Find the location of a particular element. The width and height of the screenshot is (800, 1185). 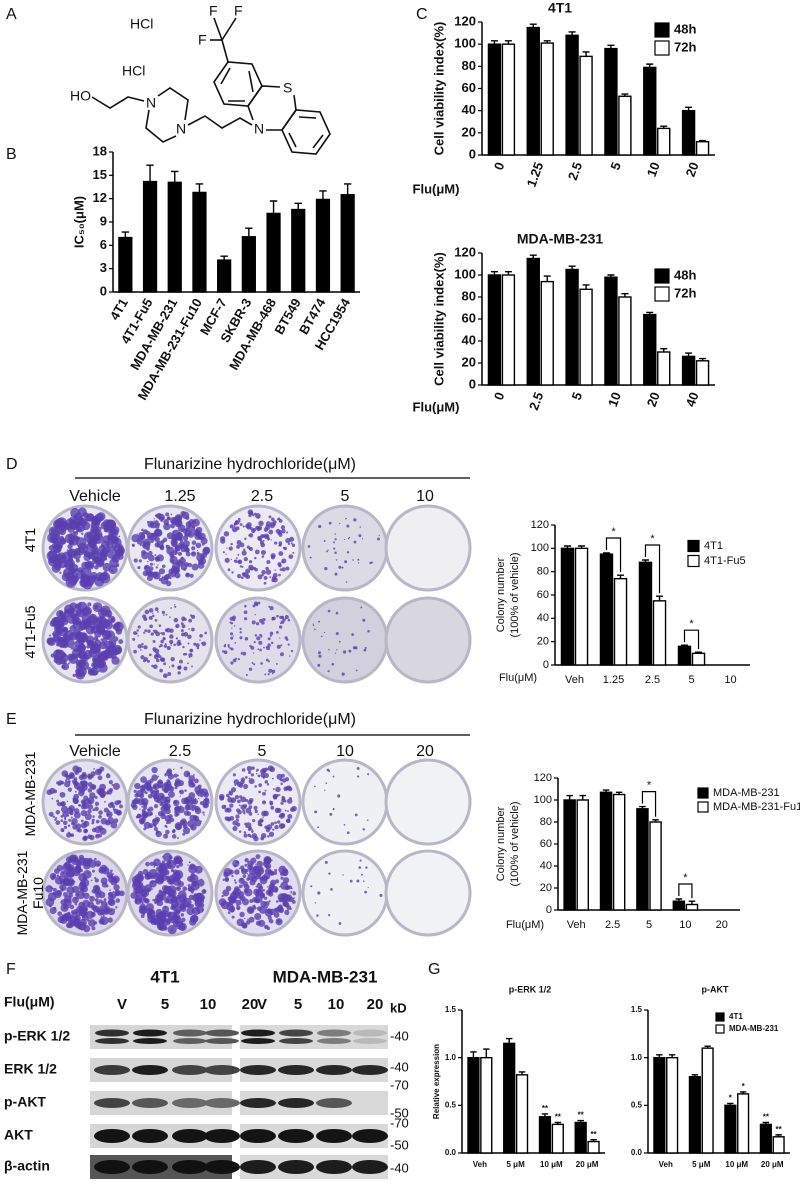

y-tick-label: 9 is located at coordinates (103, 220).